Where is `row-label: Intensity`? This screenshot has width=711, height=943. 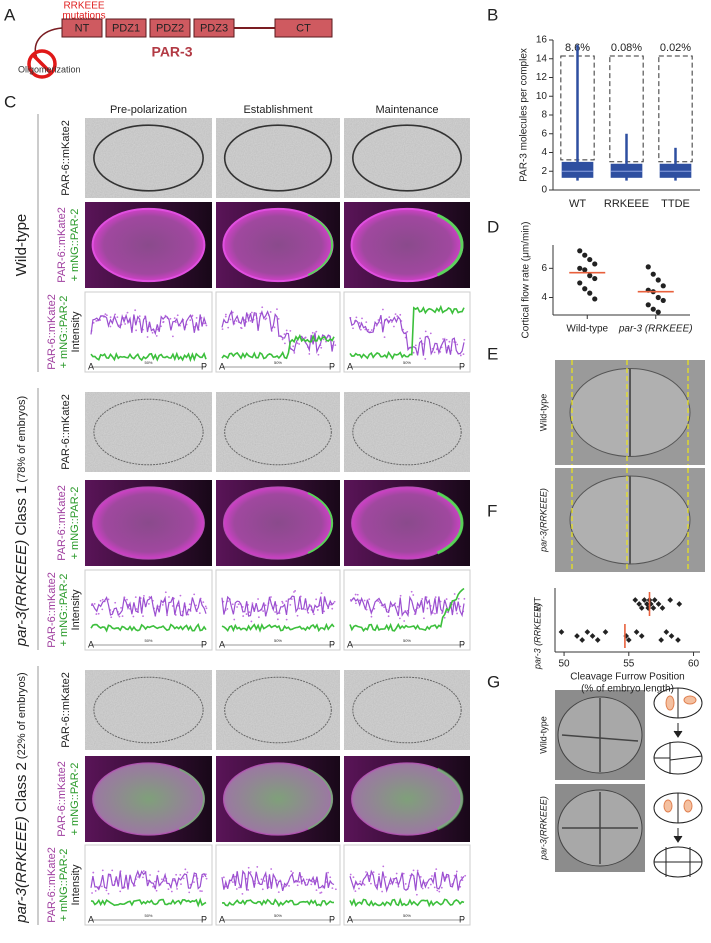
row-label: Intensity is located at coordinates (76, 609).